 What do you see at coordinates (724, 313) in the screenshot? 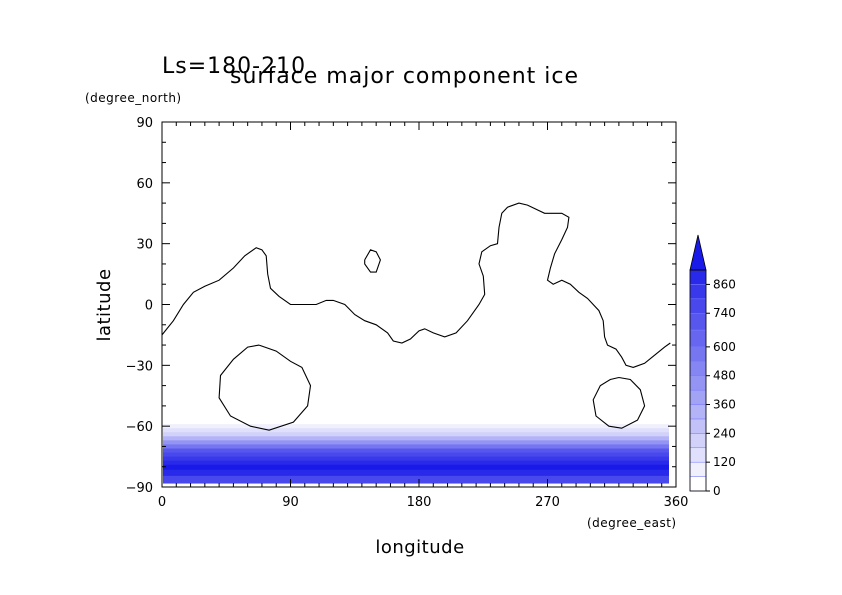
I see `colorbar-tick-label: 740` at bounding box center [724, 313].